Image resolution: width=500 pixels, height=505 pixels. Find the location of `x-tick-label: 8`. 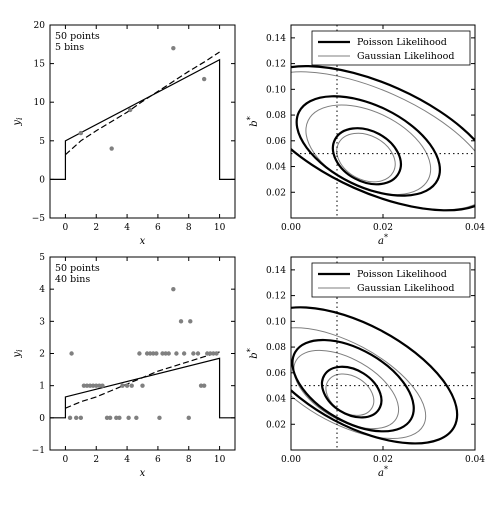

x-tick-label: 8 is located at coordinates (189, 228).